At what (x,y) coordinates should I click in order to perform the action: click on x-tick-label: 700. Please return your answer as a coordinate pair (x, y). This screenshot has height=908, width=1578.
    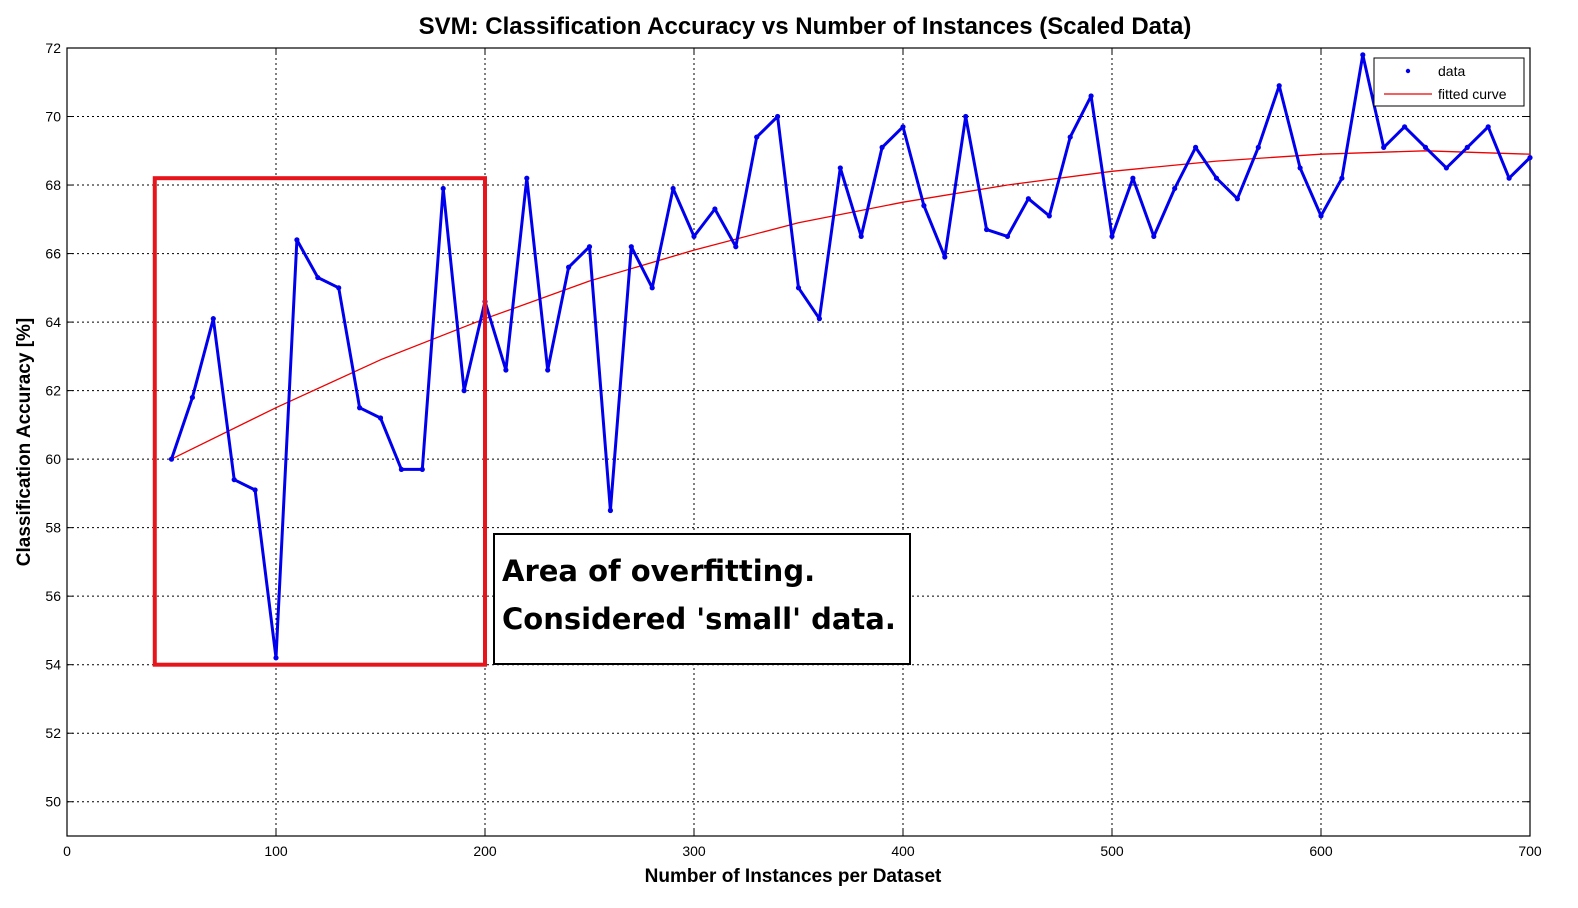
    Looking at the image, I should click on (1530, 851).